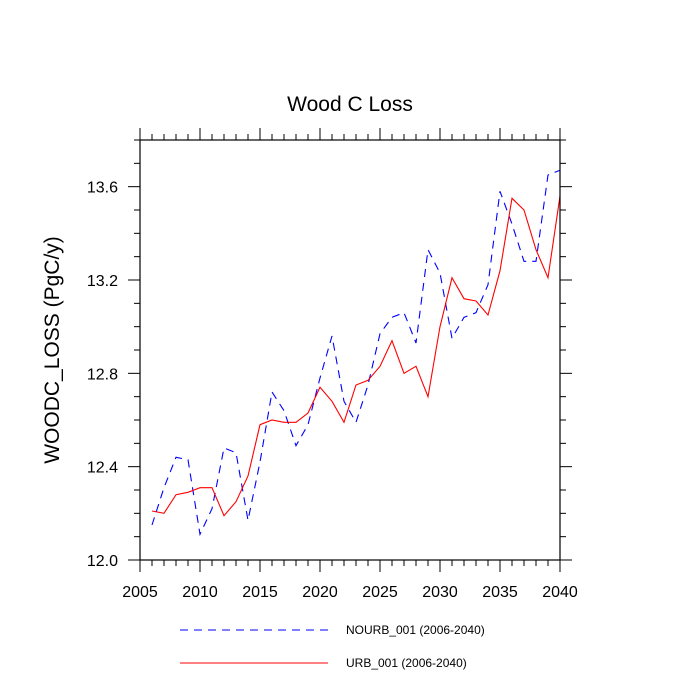 The image size is (700, 700). Describe the element at coordinates (102, 468) in the screenshot. I see `y-tick-label: 12.4` at that location.